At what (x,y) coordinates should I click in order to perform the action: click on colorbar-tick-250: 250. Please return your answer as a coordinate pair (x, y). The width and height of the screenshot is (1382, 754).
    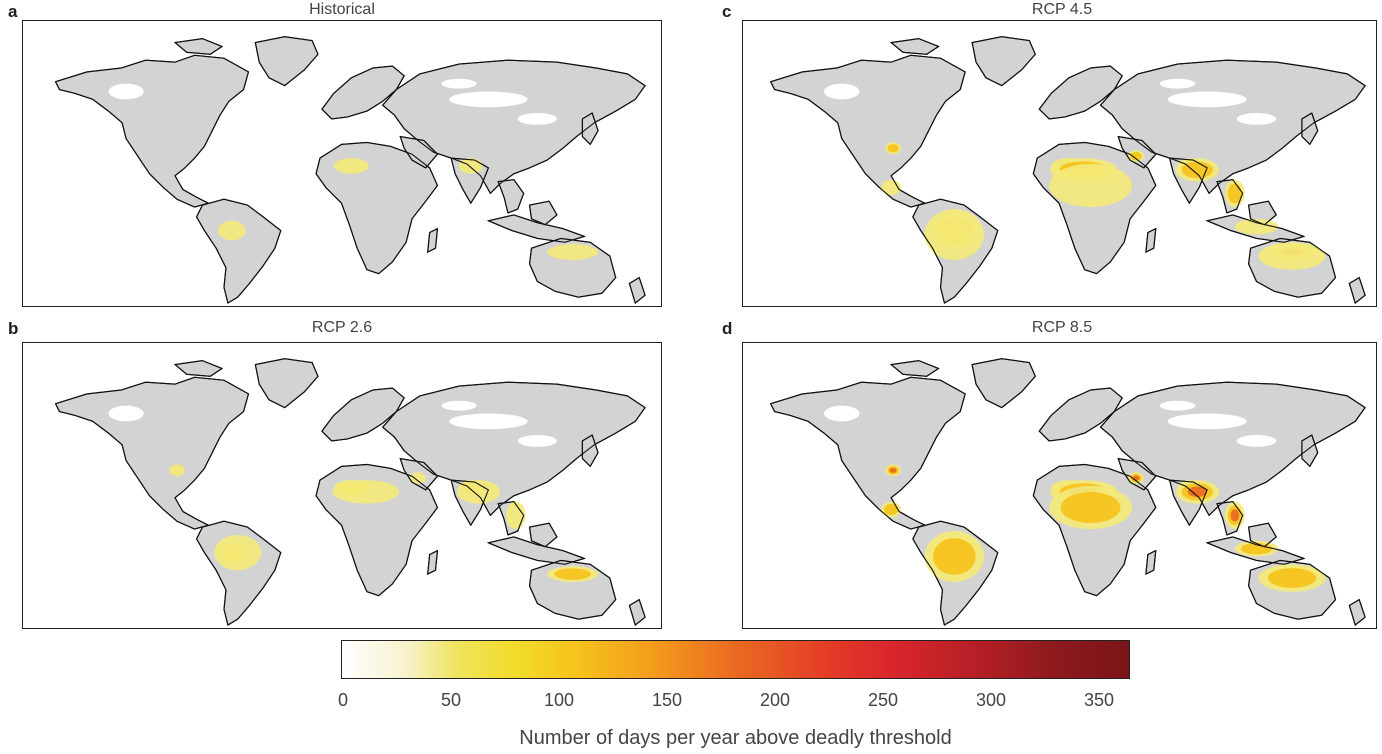
    Looking at the image, I should click on (883, 700).